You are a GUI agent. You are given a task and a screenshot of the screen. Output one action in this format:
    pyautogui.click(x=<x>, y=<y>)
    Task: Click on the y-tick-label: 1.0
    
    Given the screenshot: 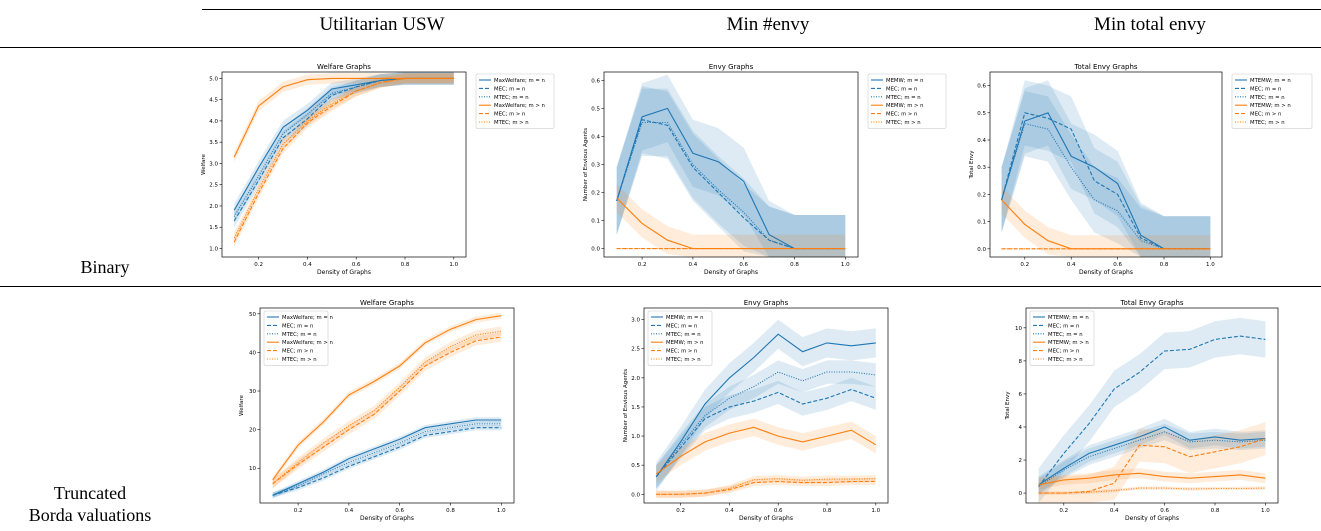 What is the action you would take?
    pyautogui.click(x=635, y=437)
    